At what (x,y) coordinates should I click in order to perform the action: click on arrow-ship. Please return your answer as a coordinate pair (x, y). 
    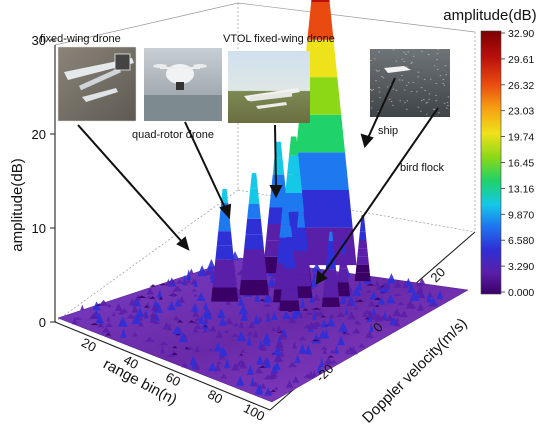
    Looking at the image, I should click on (381, 108).